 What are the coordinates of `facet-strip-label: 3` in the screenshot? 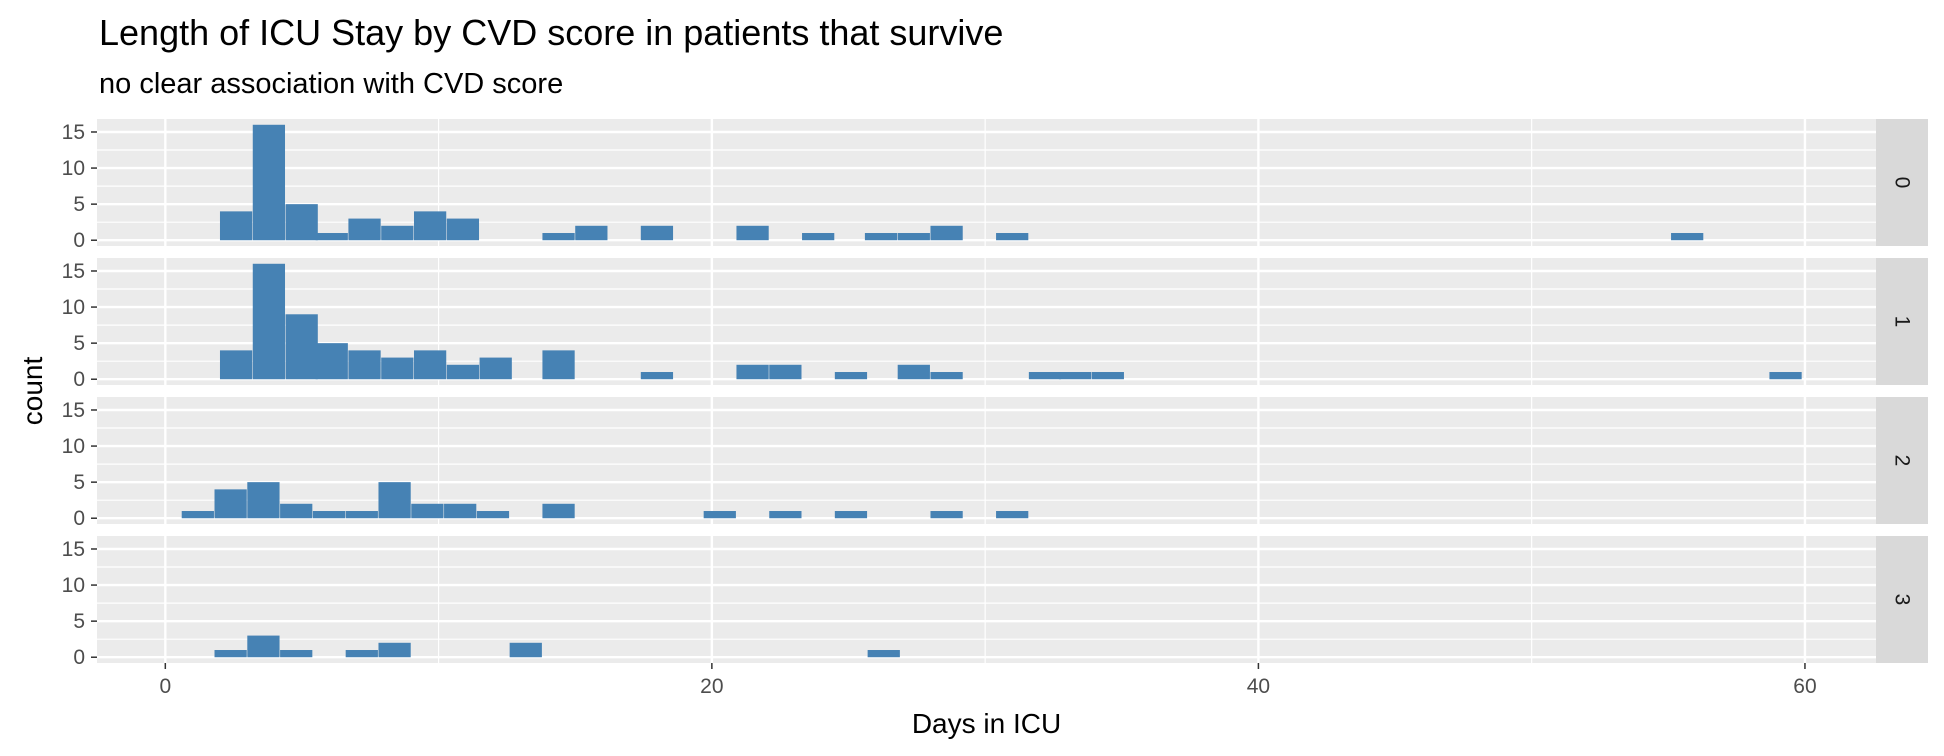 It's located at (1902, 600).